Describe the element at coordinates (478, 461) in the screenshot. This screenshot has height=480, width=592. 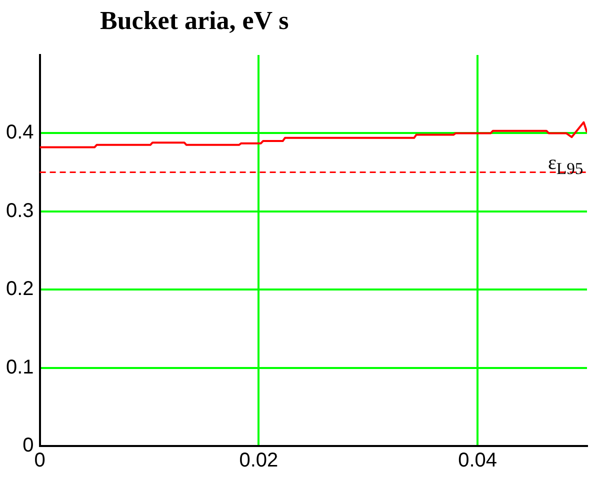
I see `x-tick-label: 0.04` at that location.